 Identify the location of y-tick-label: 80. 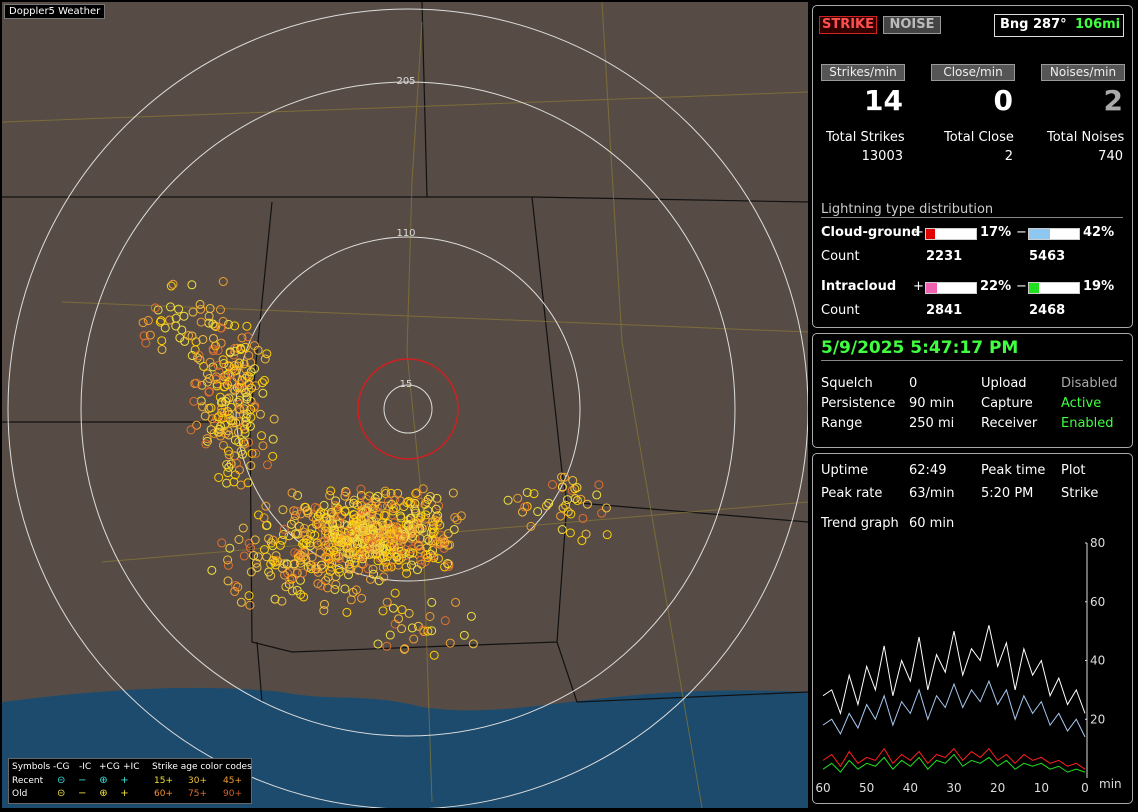
(1097, 543).